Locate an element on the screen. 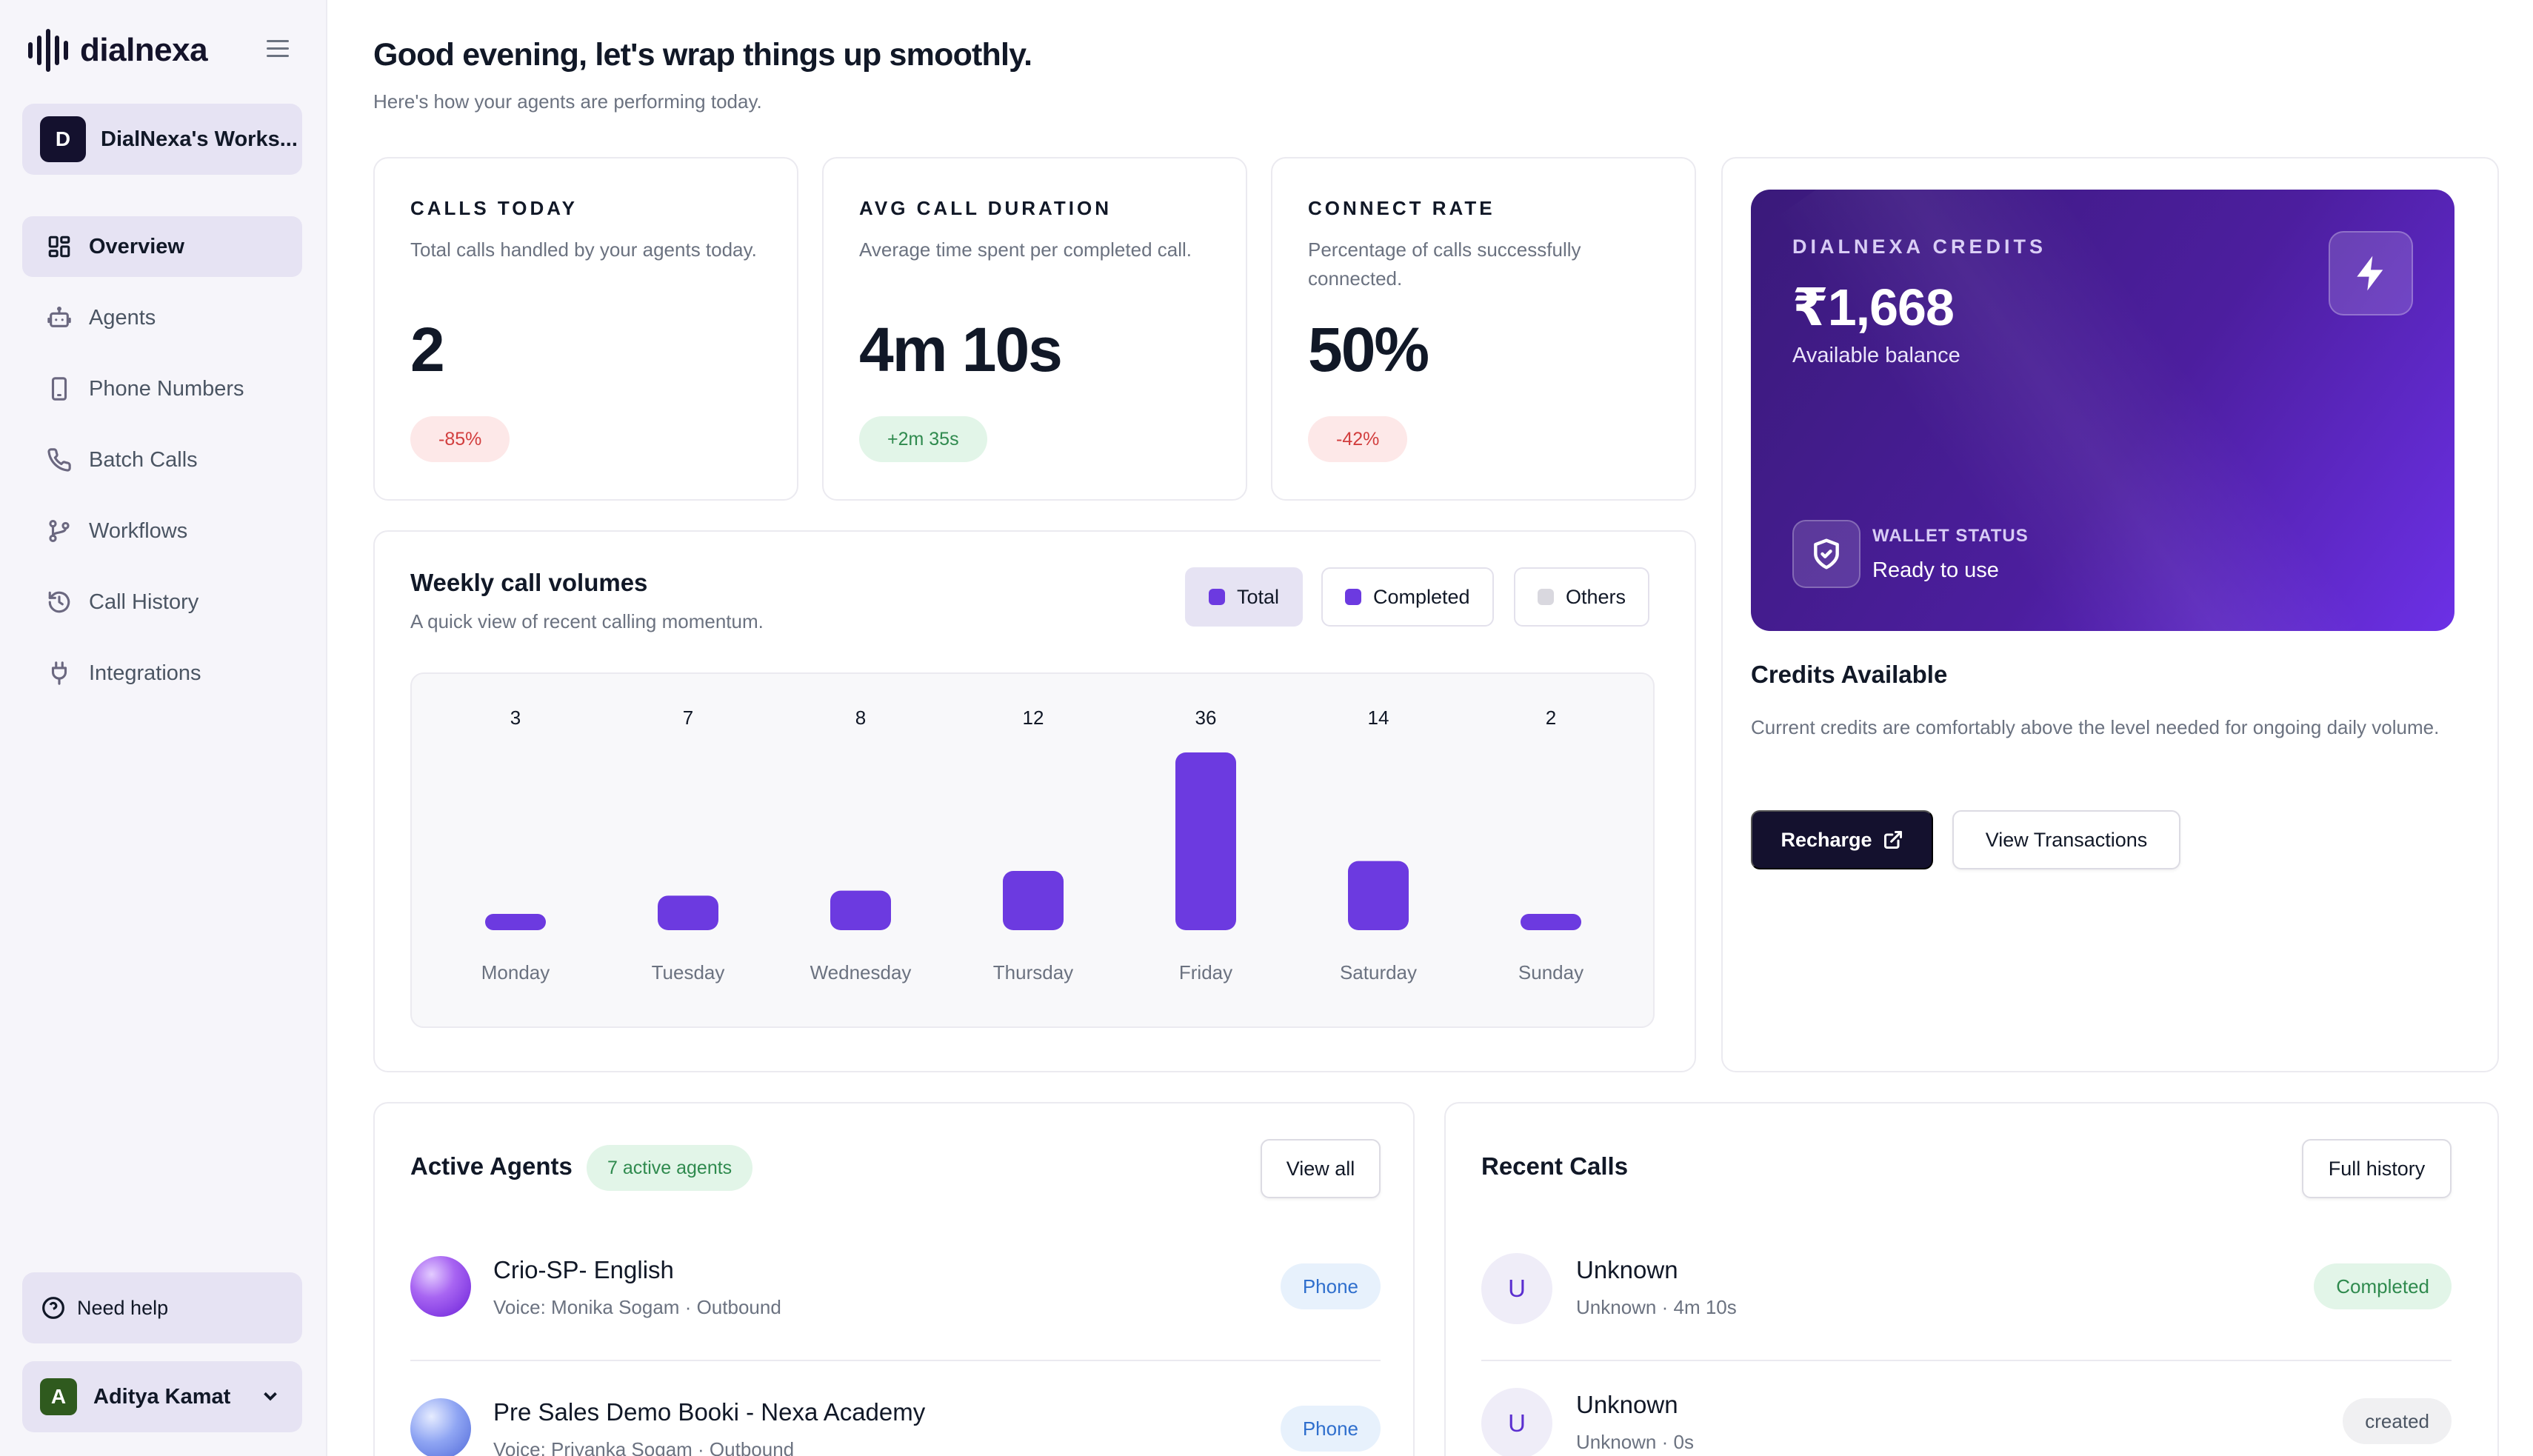 Image resolution: width=2533 pixels, height=1456 pixels. credits-available-title: Credits Available is located at coordinates (1849, 674).